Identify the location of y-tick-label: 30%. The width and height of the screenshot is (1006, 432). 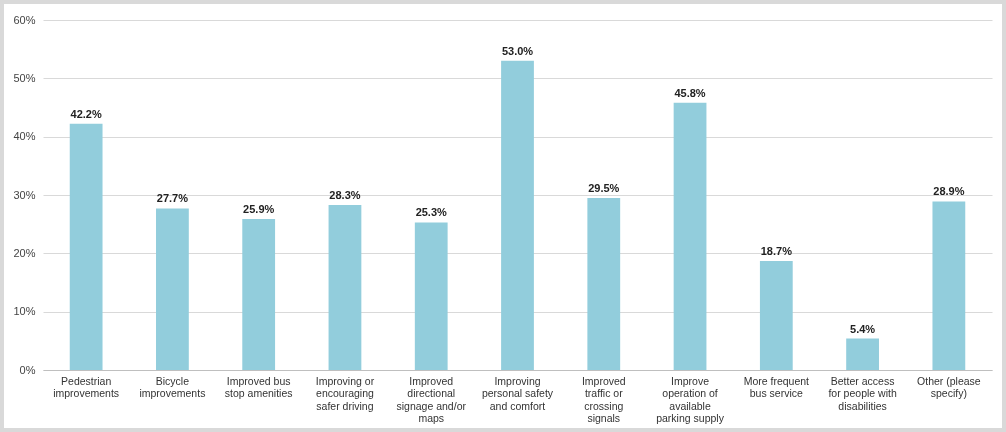
(24, 194).